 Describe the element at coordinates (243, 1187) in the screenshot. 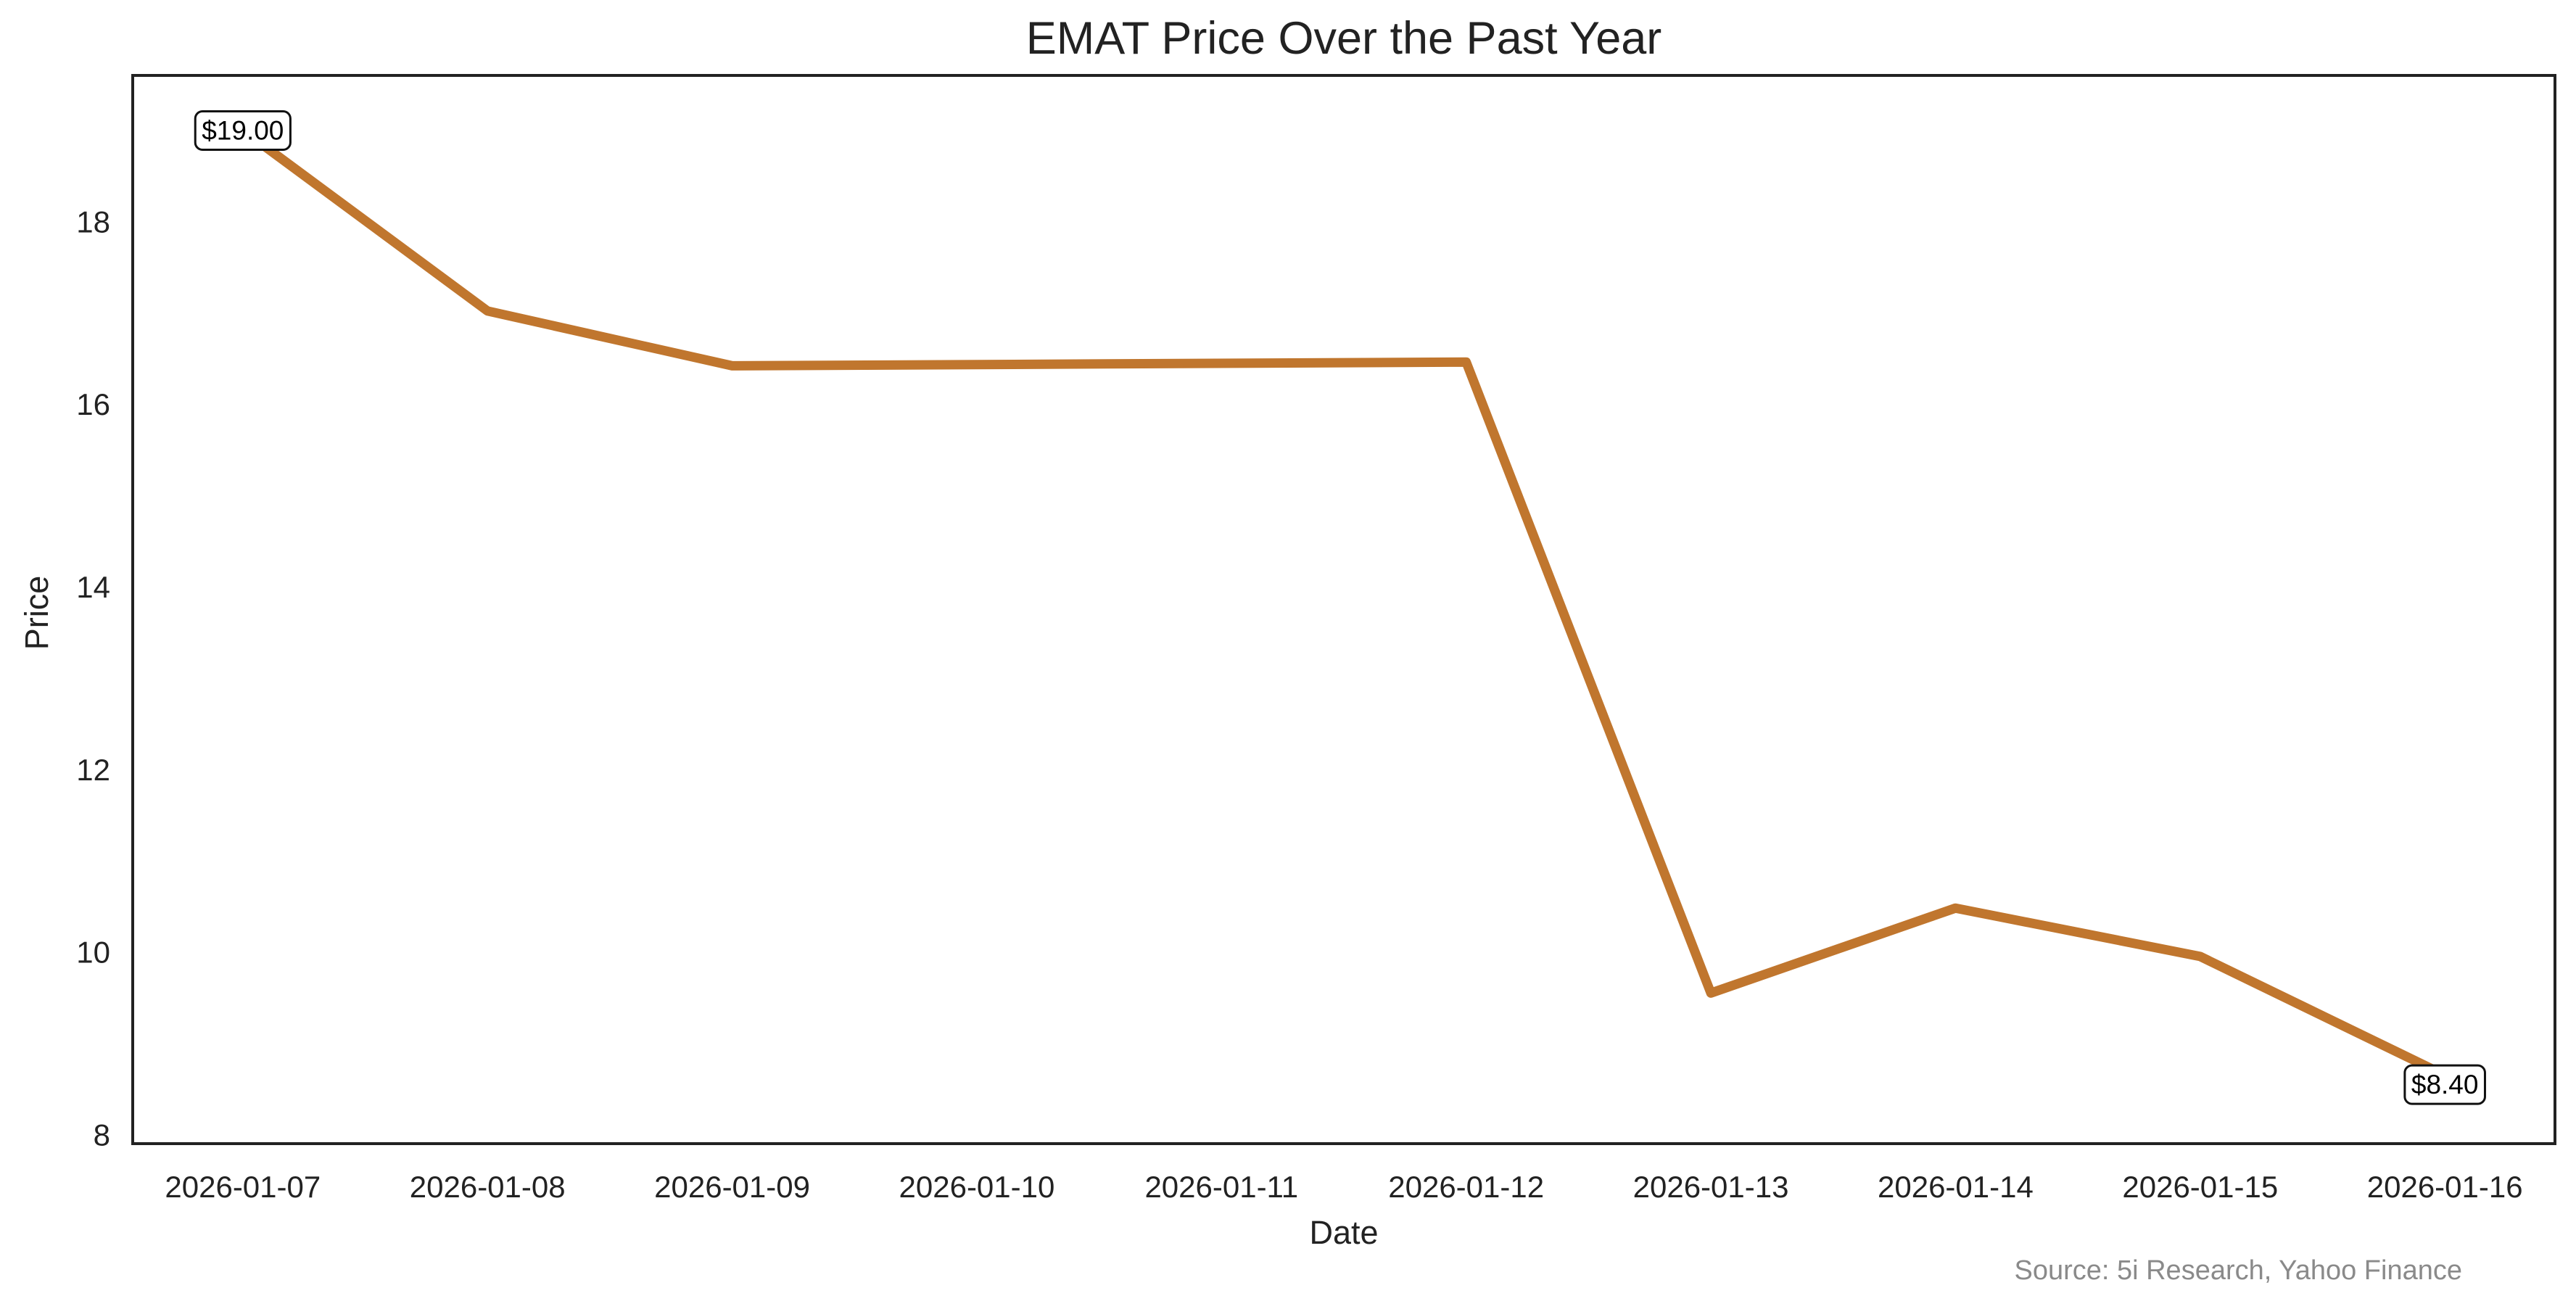

I see `x-tick-label: 2026-01-07` at that location.